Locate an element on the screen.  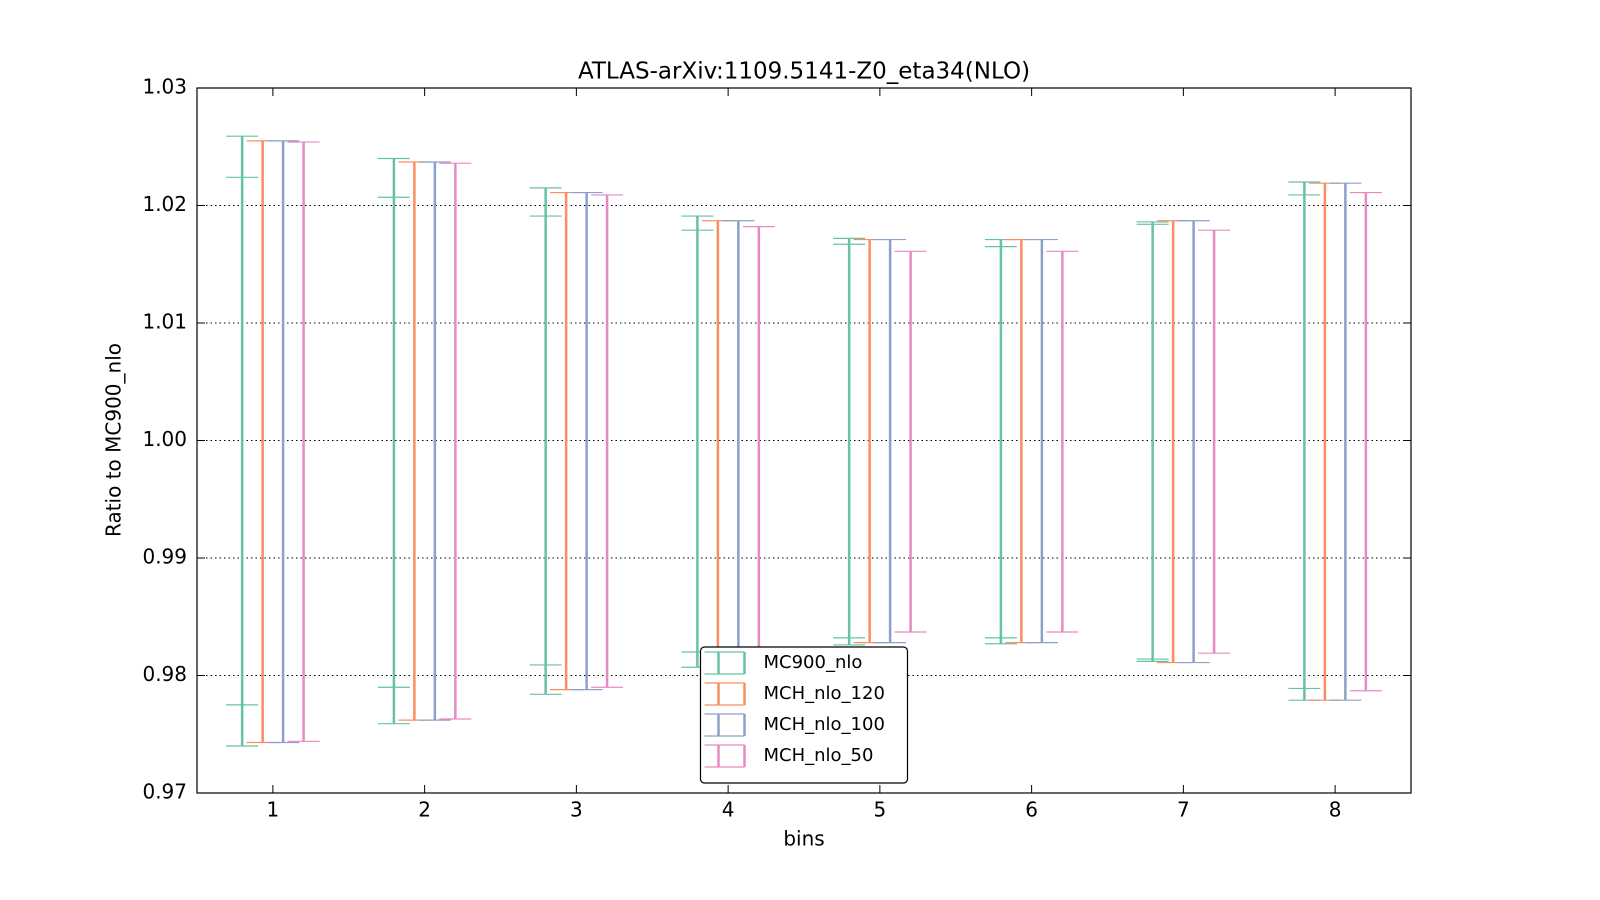
legend-label: MC900_nlo is located at coordinates (813, 662).